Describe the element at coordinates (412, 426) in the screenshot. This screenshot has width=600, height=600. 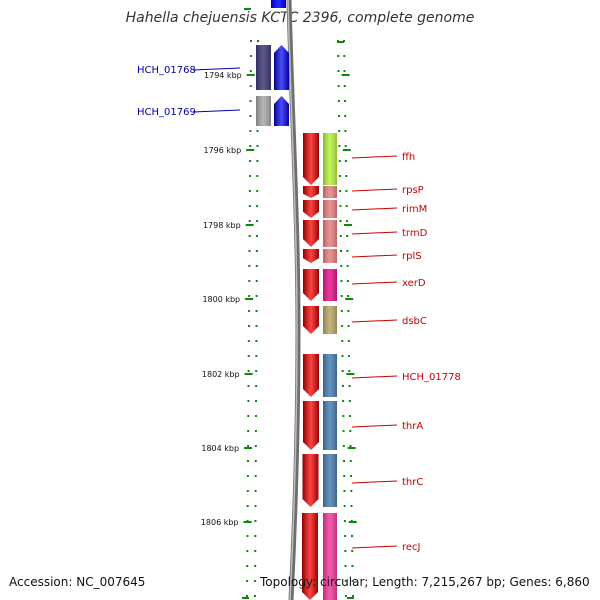
I see `gene-label-right: thrA` at that location.